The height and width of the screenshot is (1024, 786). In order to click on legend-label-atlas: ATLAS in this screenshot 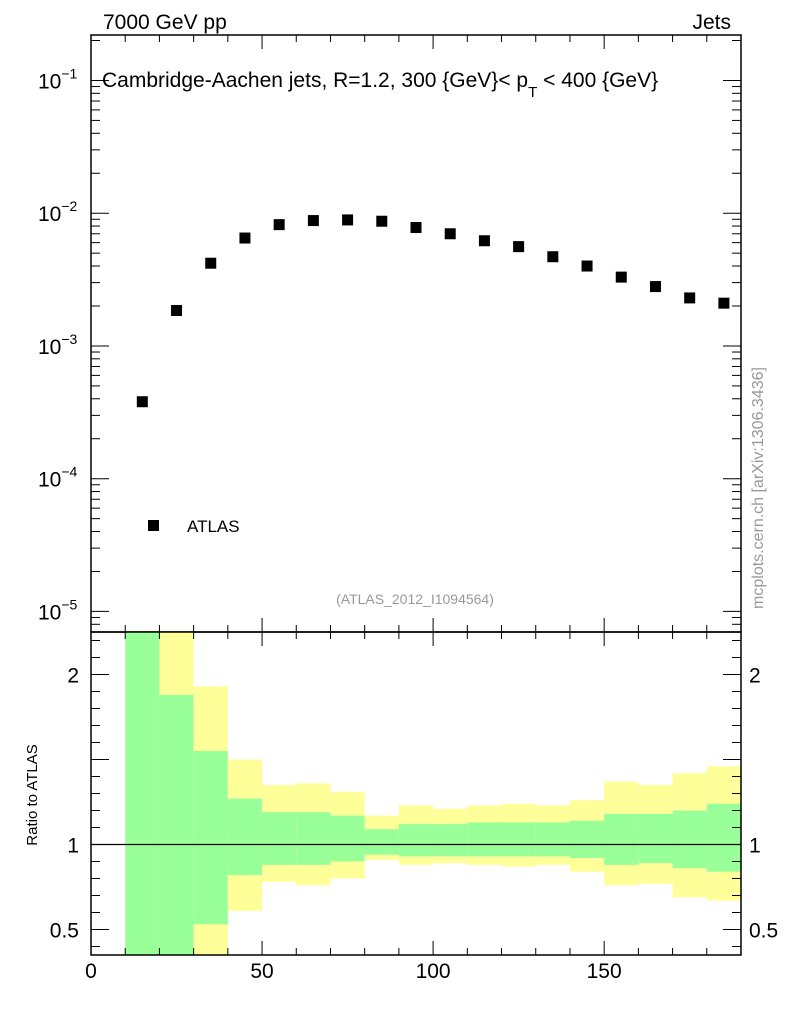, I will do `click(213, 526)`.